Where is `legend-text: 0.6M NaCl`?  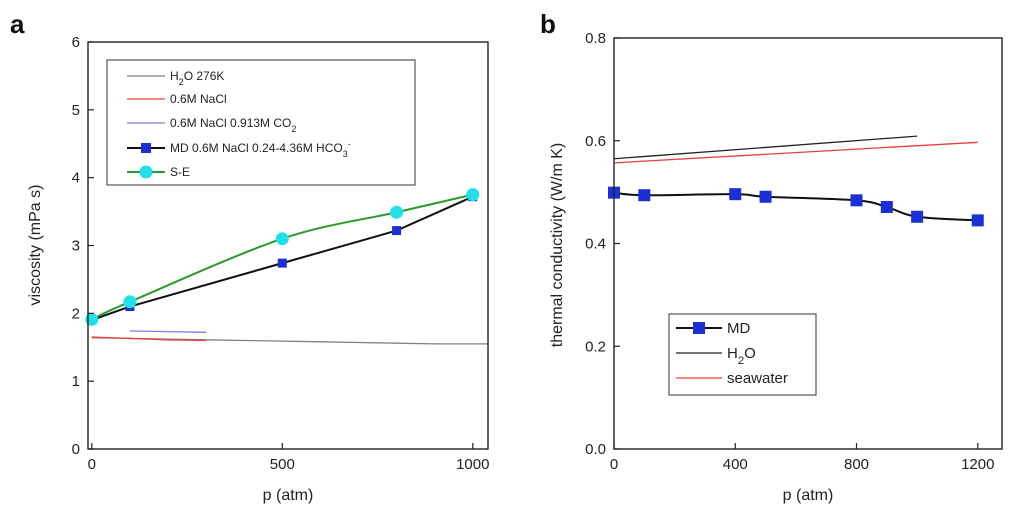 legend-text: 0.6M NaCl is located at coordinates (198, 99).